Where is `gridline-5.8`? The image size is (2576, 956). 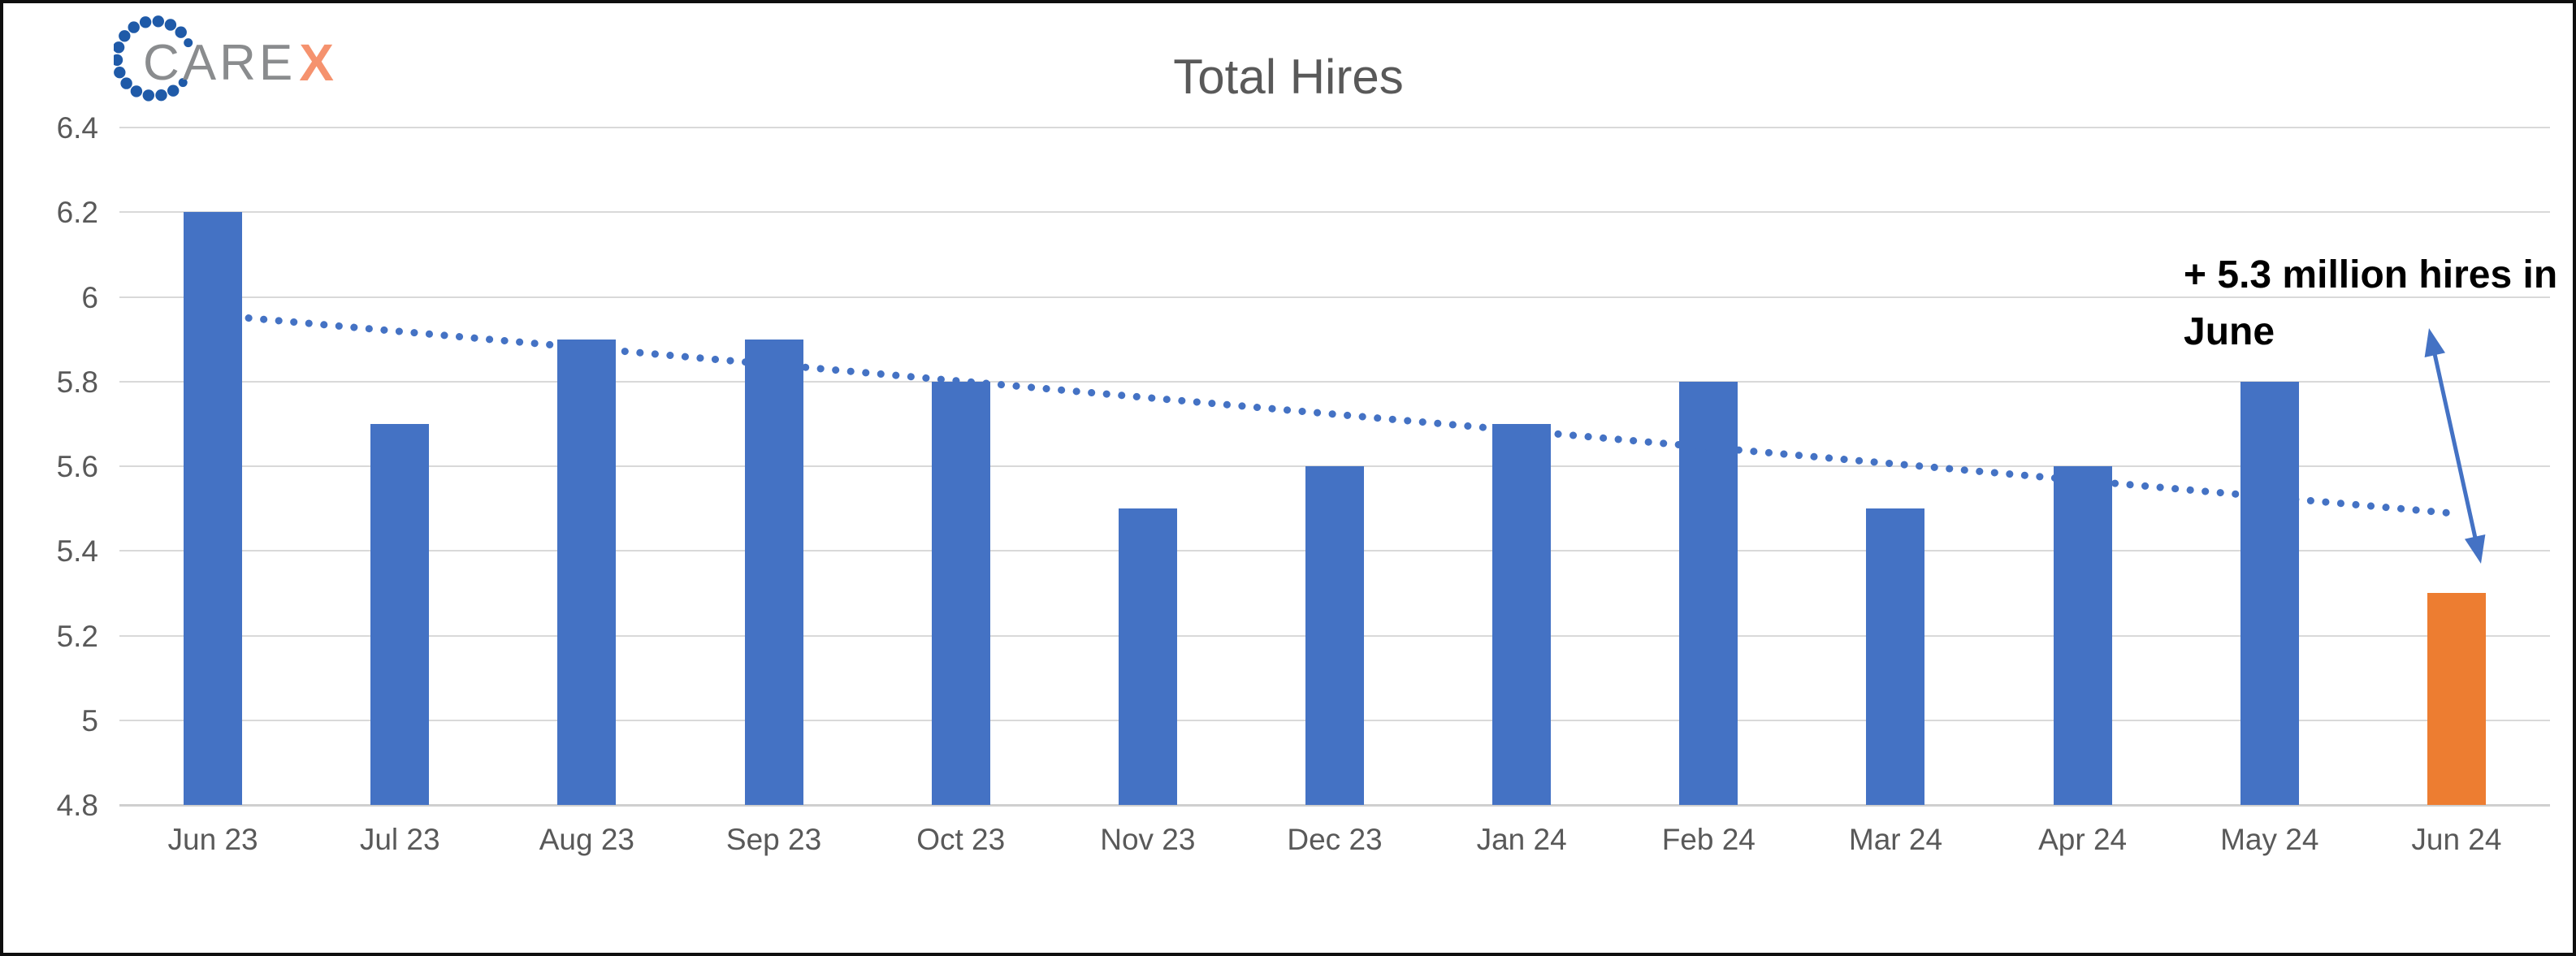 gridline-5.8 is located at coordinates (1334, 381).